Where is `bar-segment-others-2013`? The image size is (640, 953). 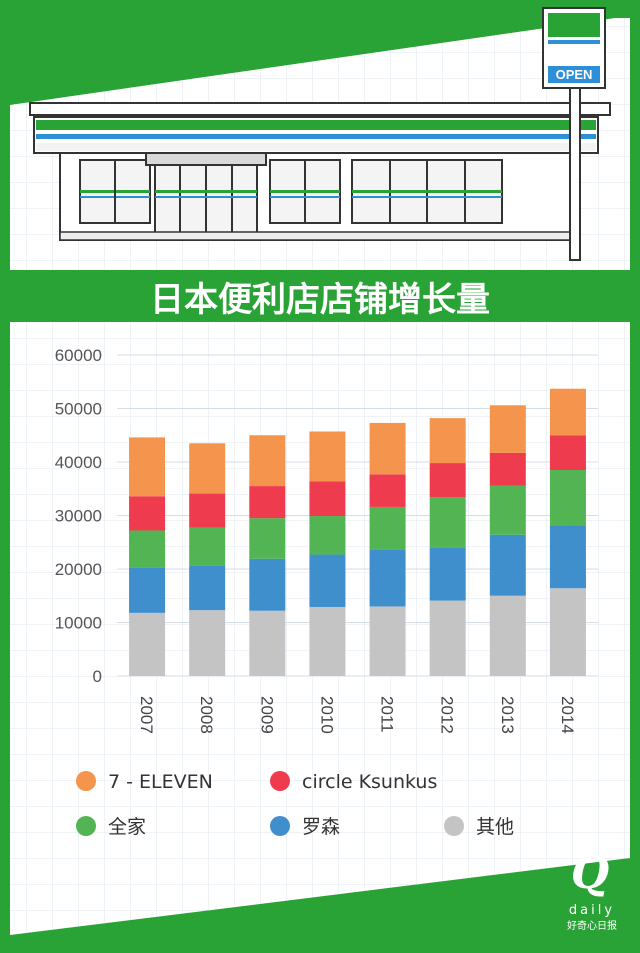
bar-segment-others-2013 is located at coordinates (507, 635).